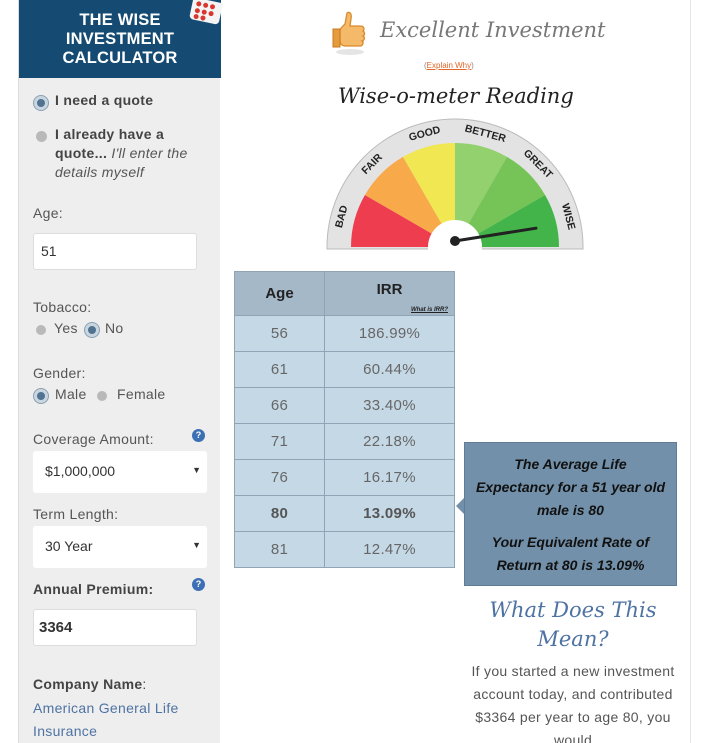 The width and height of the screenshot is (708, 743). I want to click on company-value-line: Insurance, so click(65, 731).